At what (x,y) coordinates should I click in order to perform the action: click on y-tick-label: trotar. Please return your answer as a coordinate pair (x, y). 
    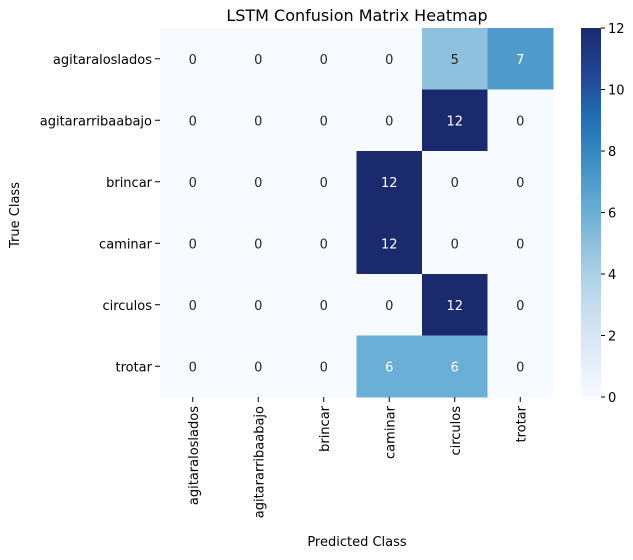
    Looking at the image, I should click on (133, 367).